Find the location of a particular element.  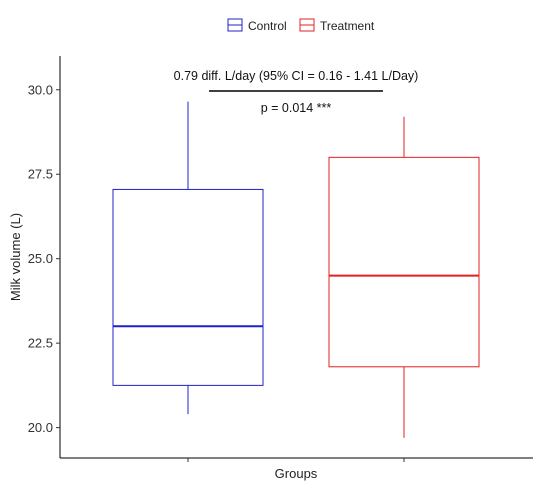

y-ticks: 20.0 22.5 25.0 27.5 30.0 is located at coordinates (44, 258).